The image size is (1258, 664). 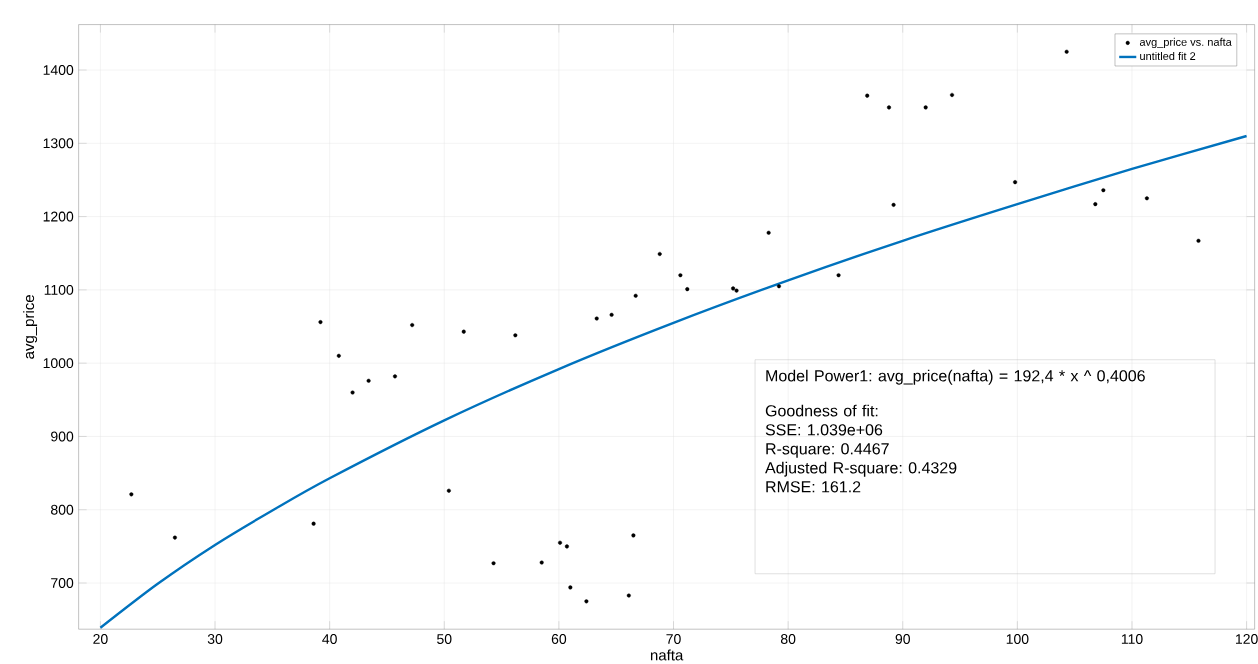 What do you see at coordinates (1132, 639) in the screenshot?
I see `x-tick-label: 110` at bounding box center [1132, 639].